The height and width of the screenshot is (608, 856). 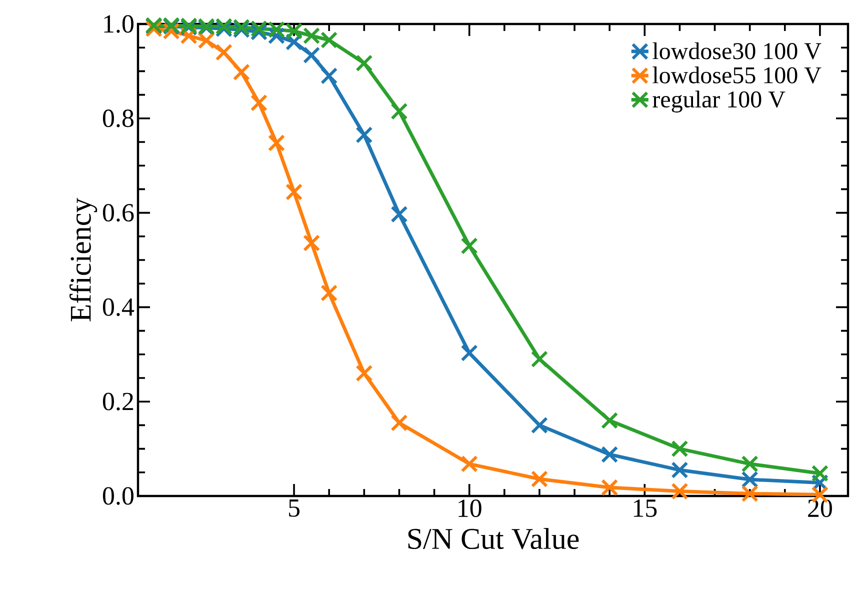 I want to click on y-tick-label: 0.0, so click(x=118, y=496).